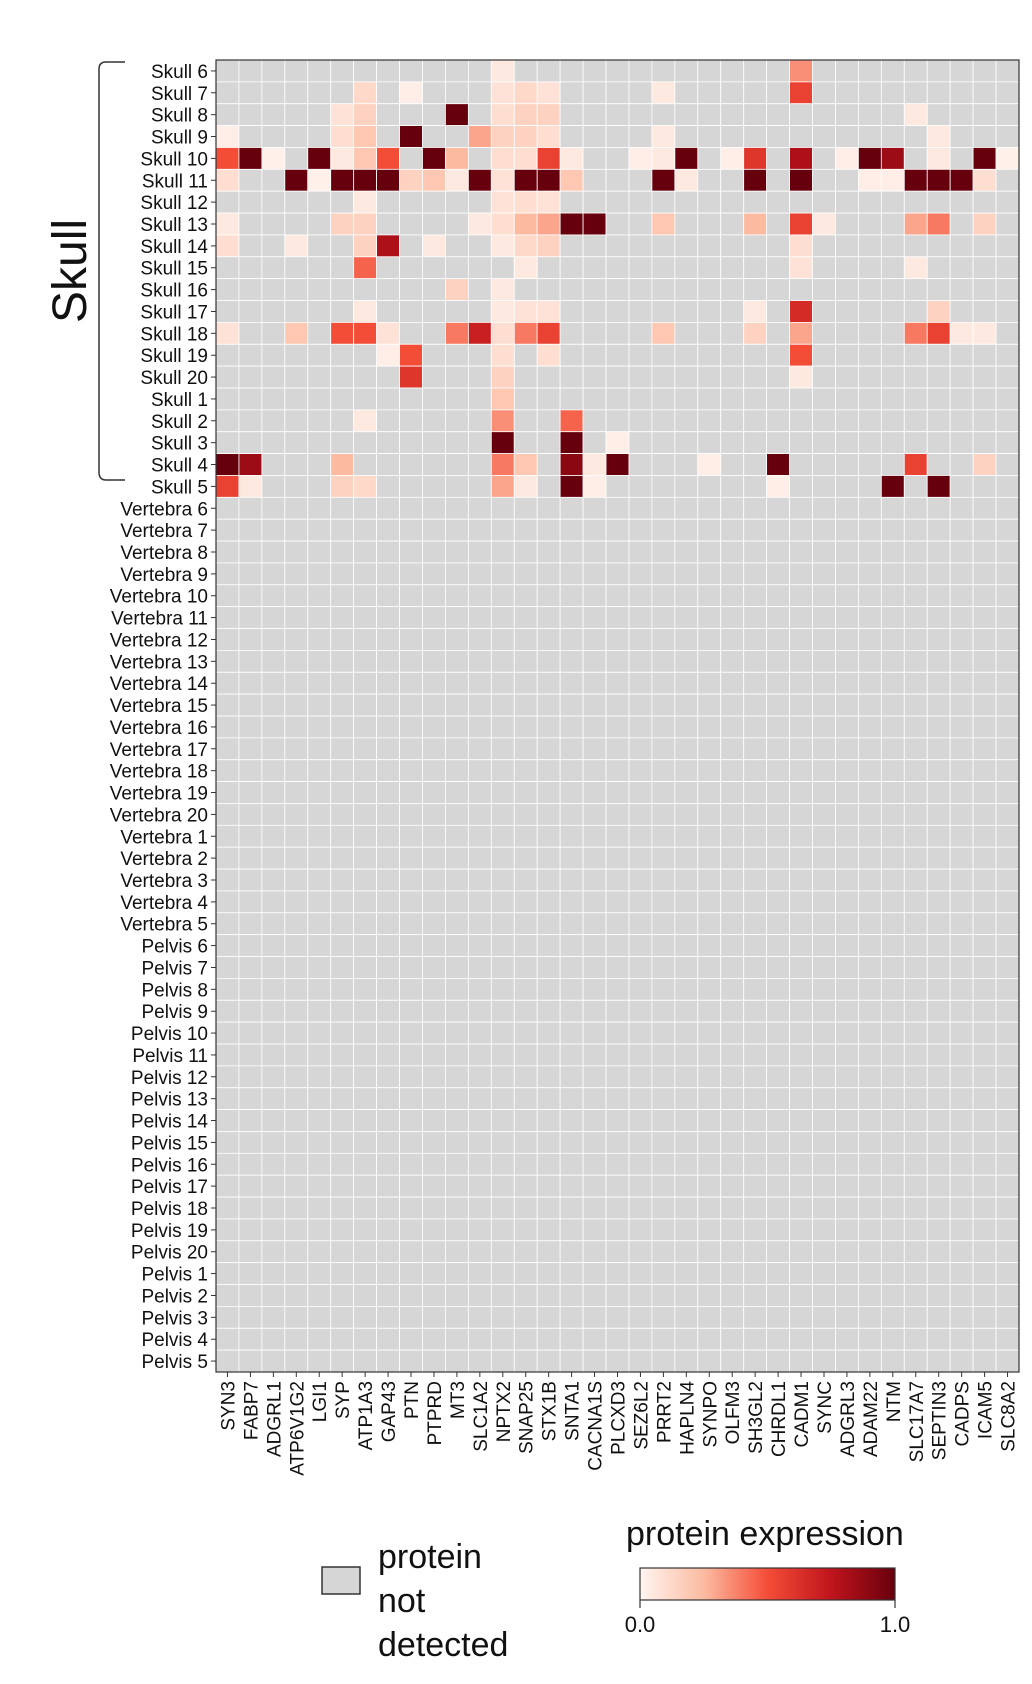 This screenshot has width=1032, height=1684. I want to click on row-label: Skull 17, so click(174, 312).